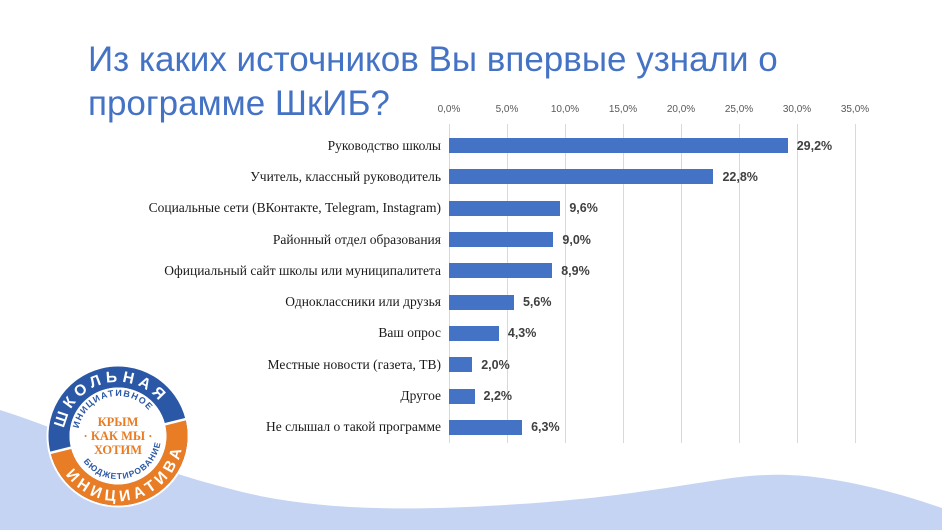  What do you see at coordinates (545, 427) in the screenshot?
I see `value-label: 6,3%` at bounding box center [545, 427].